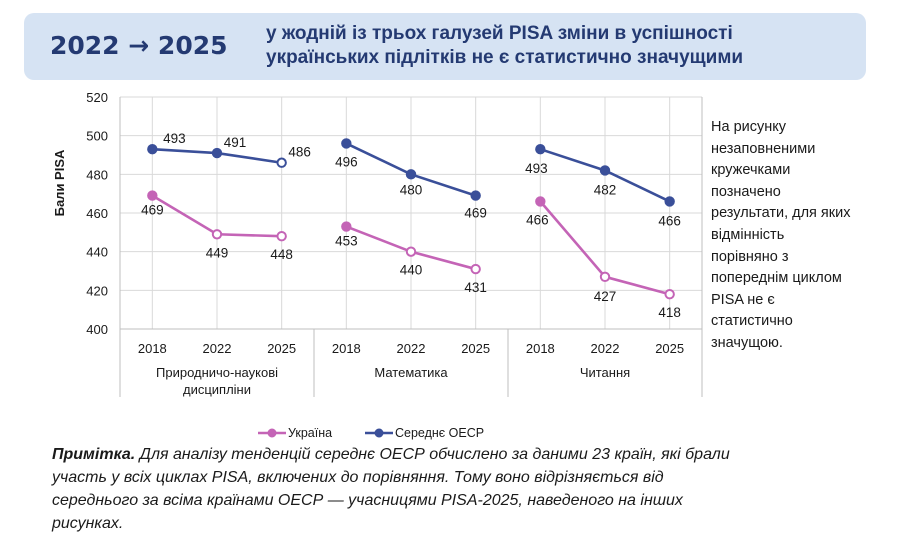  What do you see at coordinates (94, 454) in the screenshot?
I see `footnote-label: Примітка.` at bounding box center [94, 454].